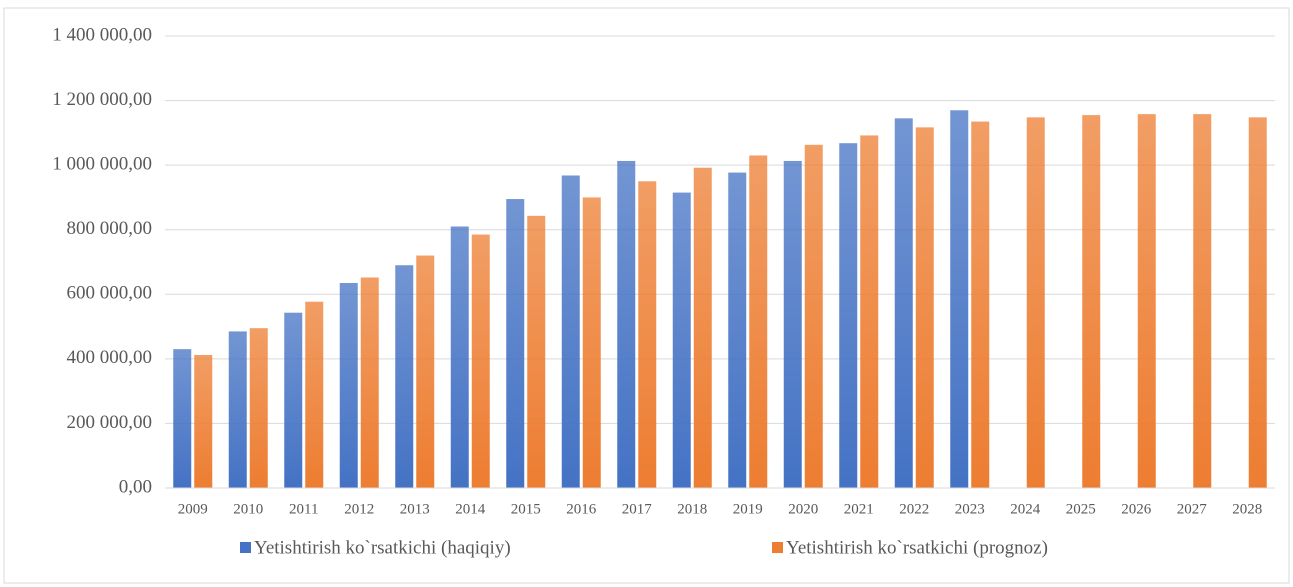 This screenshot has height=587, width=1293. I want to click on x-tick-label: 2020, so click(803, 509).